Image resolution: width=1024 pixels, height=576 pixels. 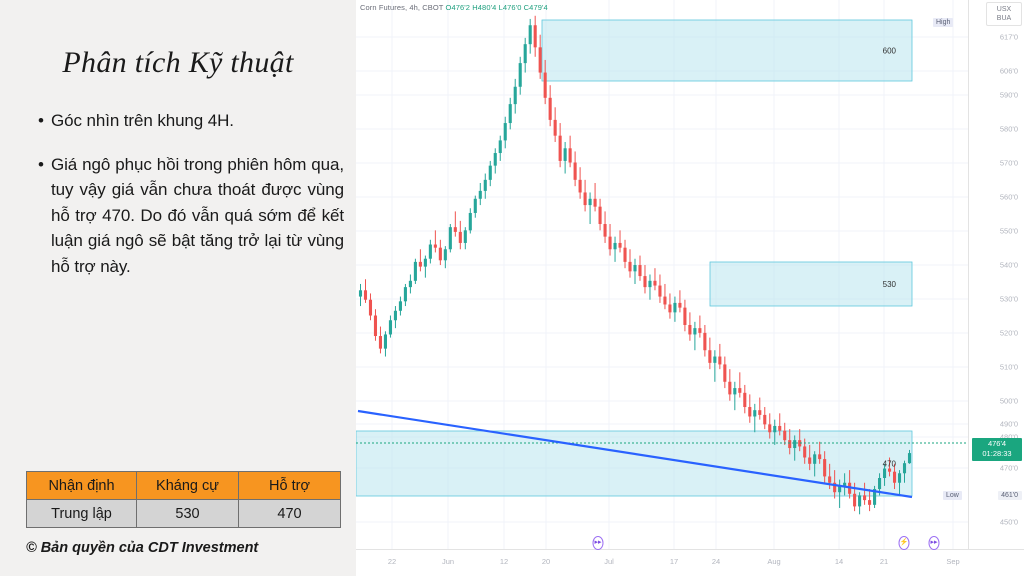 What do you see at coordinates (1010, 495) in the screenshot?
I see `low-price-badge: 461'0` at bounding box center [1010, 495].